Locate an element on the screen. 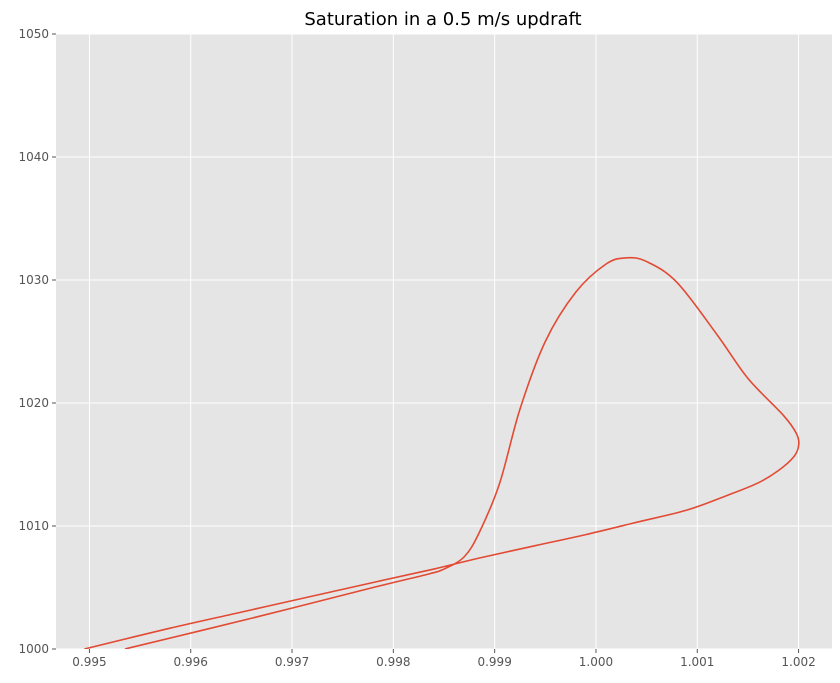 The image size is (840, 683). x-tick-label: 0.999 is located at coordinates (494, 662).